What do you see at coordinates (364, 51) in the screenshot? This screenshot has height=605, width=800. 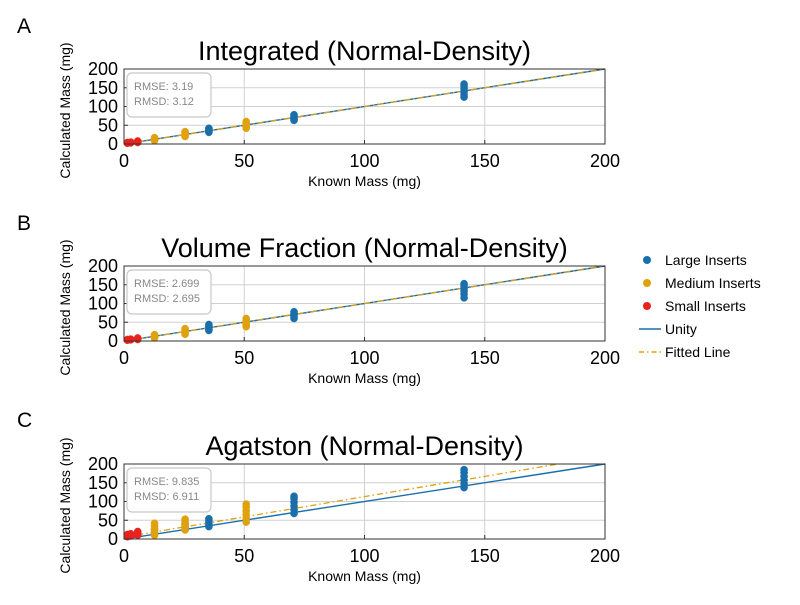 I see `chart-title: Integrated (Normal-Density)` at bounding box center [364, 51].